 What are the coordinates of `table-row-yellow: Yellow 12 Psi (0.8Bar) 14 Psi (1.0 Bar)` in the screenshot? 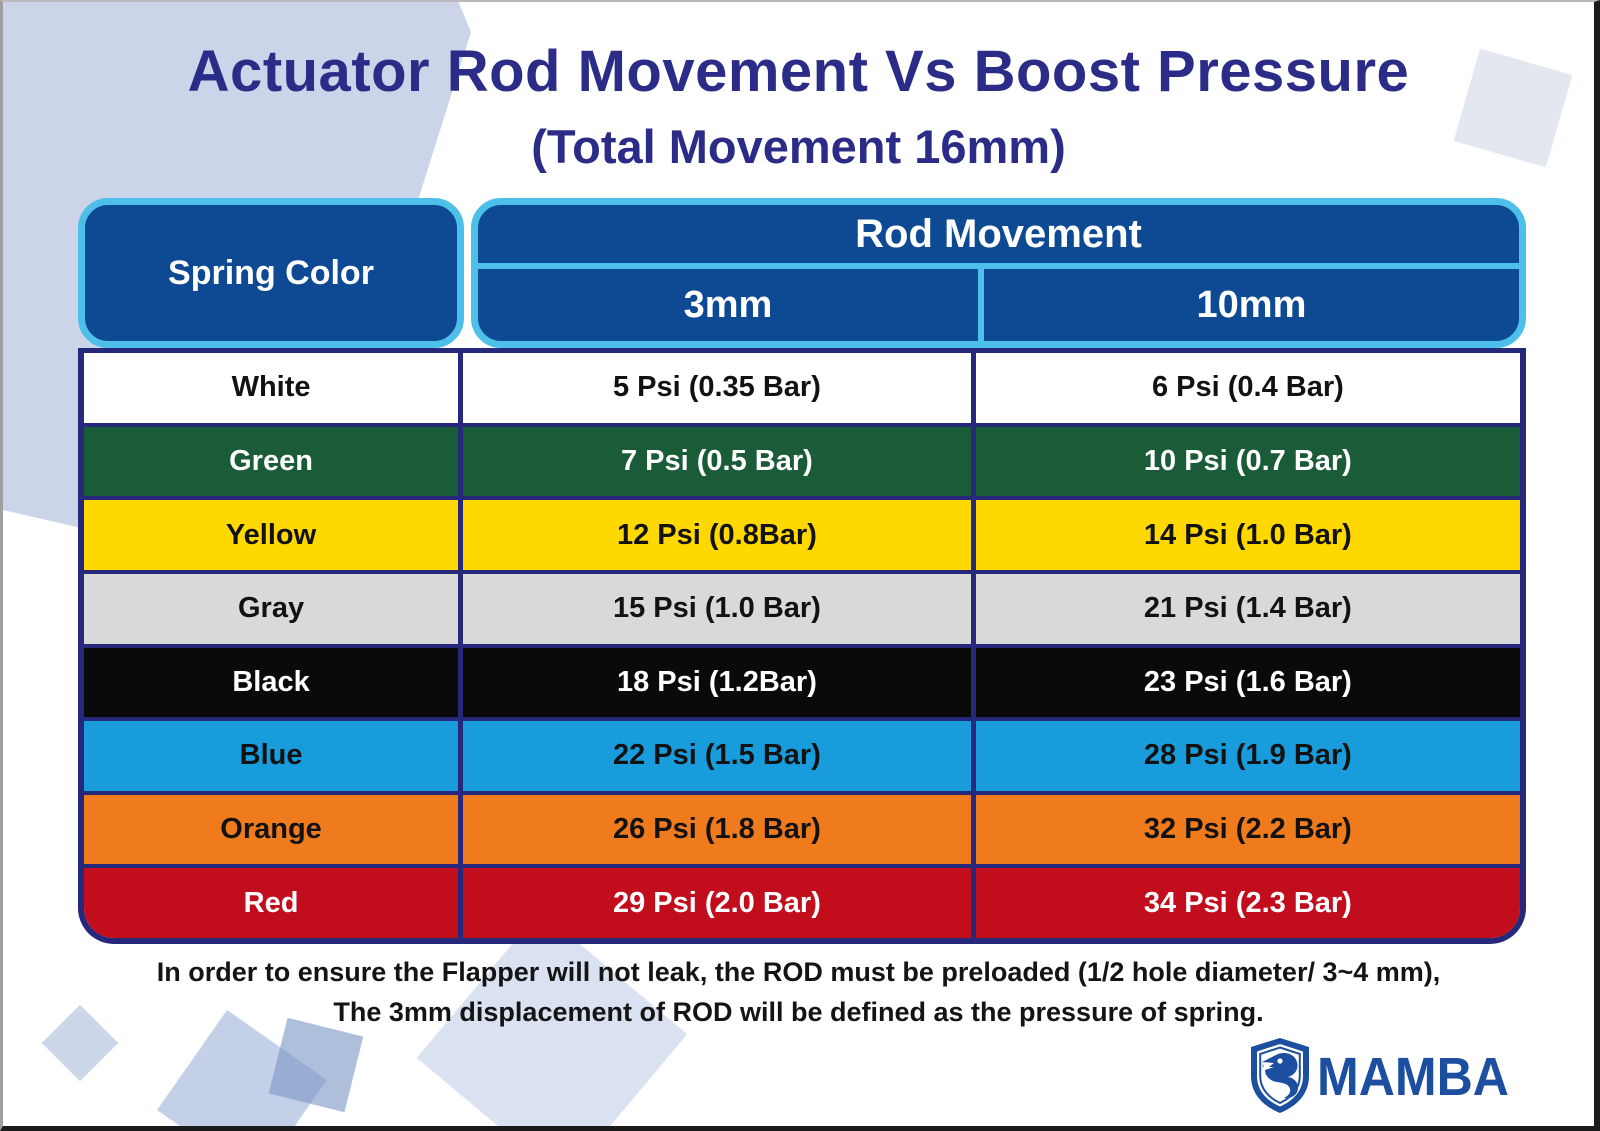 It's located at (802, 533).